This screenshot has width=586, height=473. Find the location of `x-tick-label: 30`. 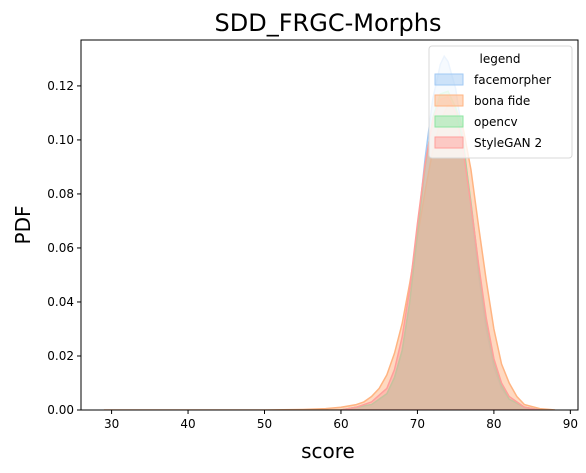

x-tick-label: 30 is located at coordinates (111, 424).